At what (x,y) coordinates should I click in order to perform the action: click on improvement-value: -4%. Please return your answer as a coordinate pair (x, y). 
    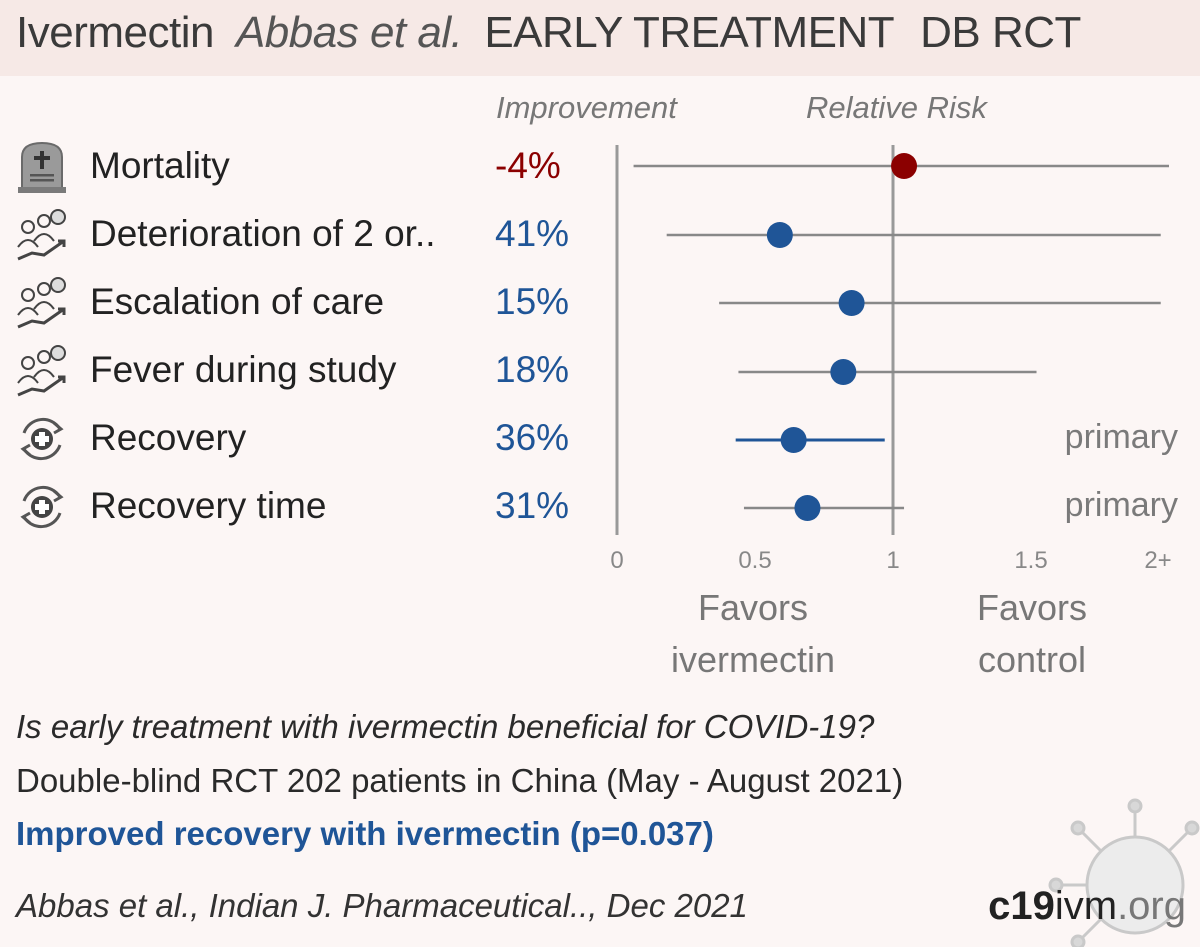
    Looking at the image, I should click on (528, 165).